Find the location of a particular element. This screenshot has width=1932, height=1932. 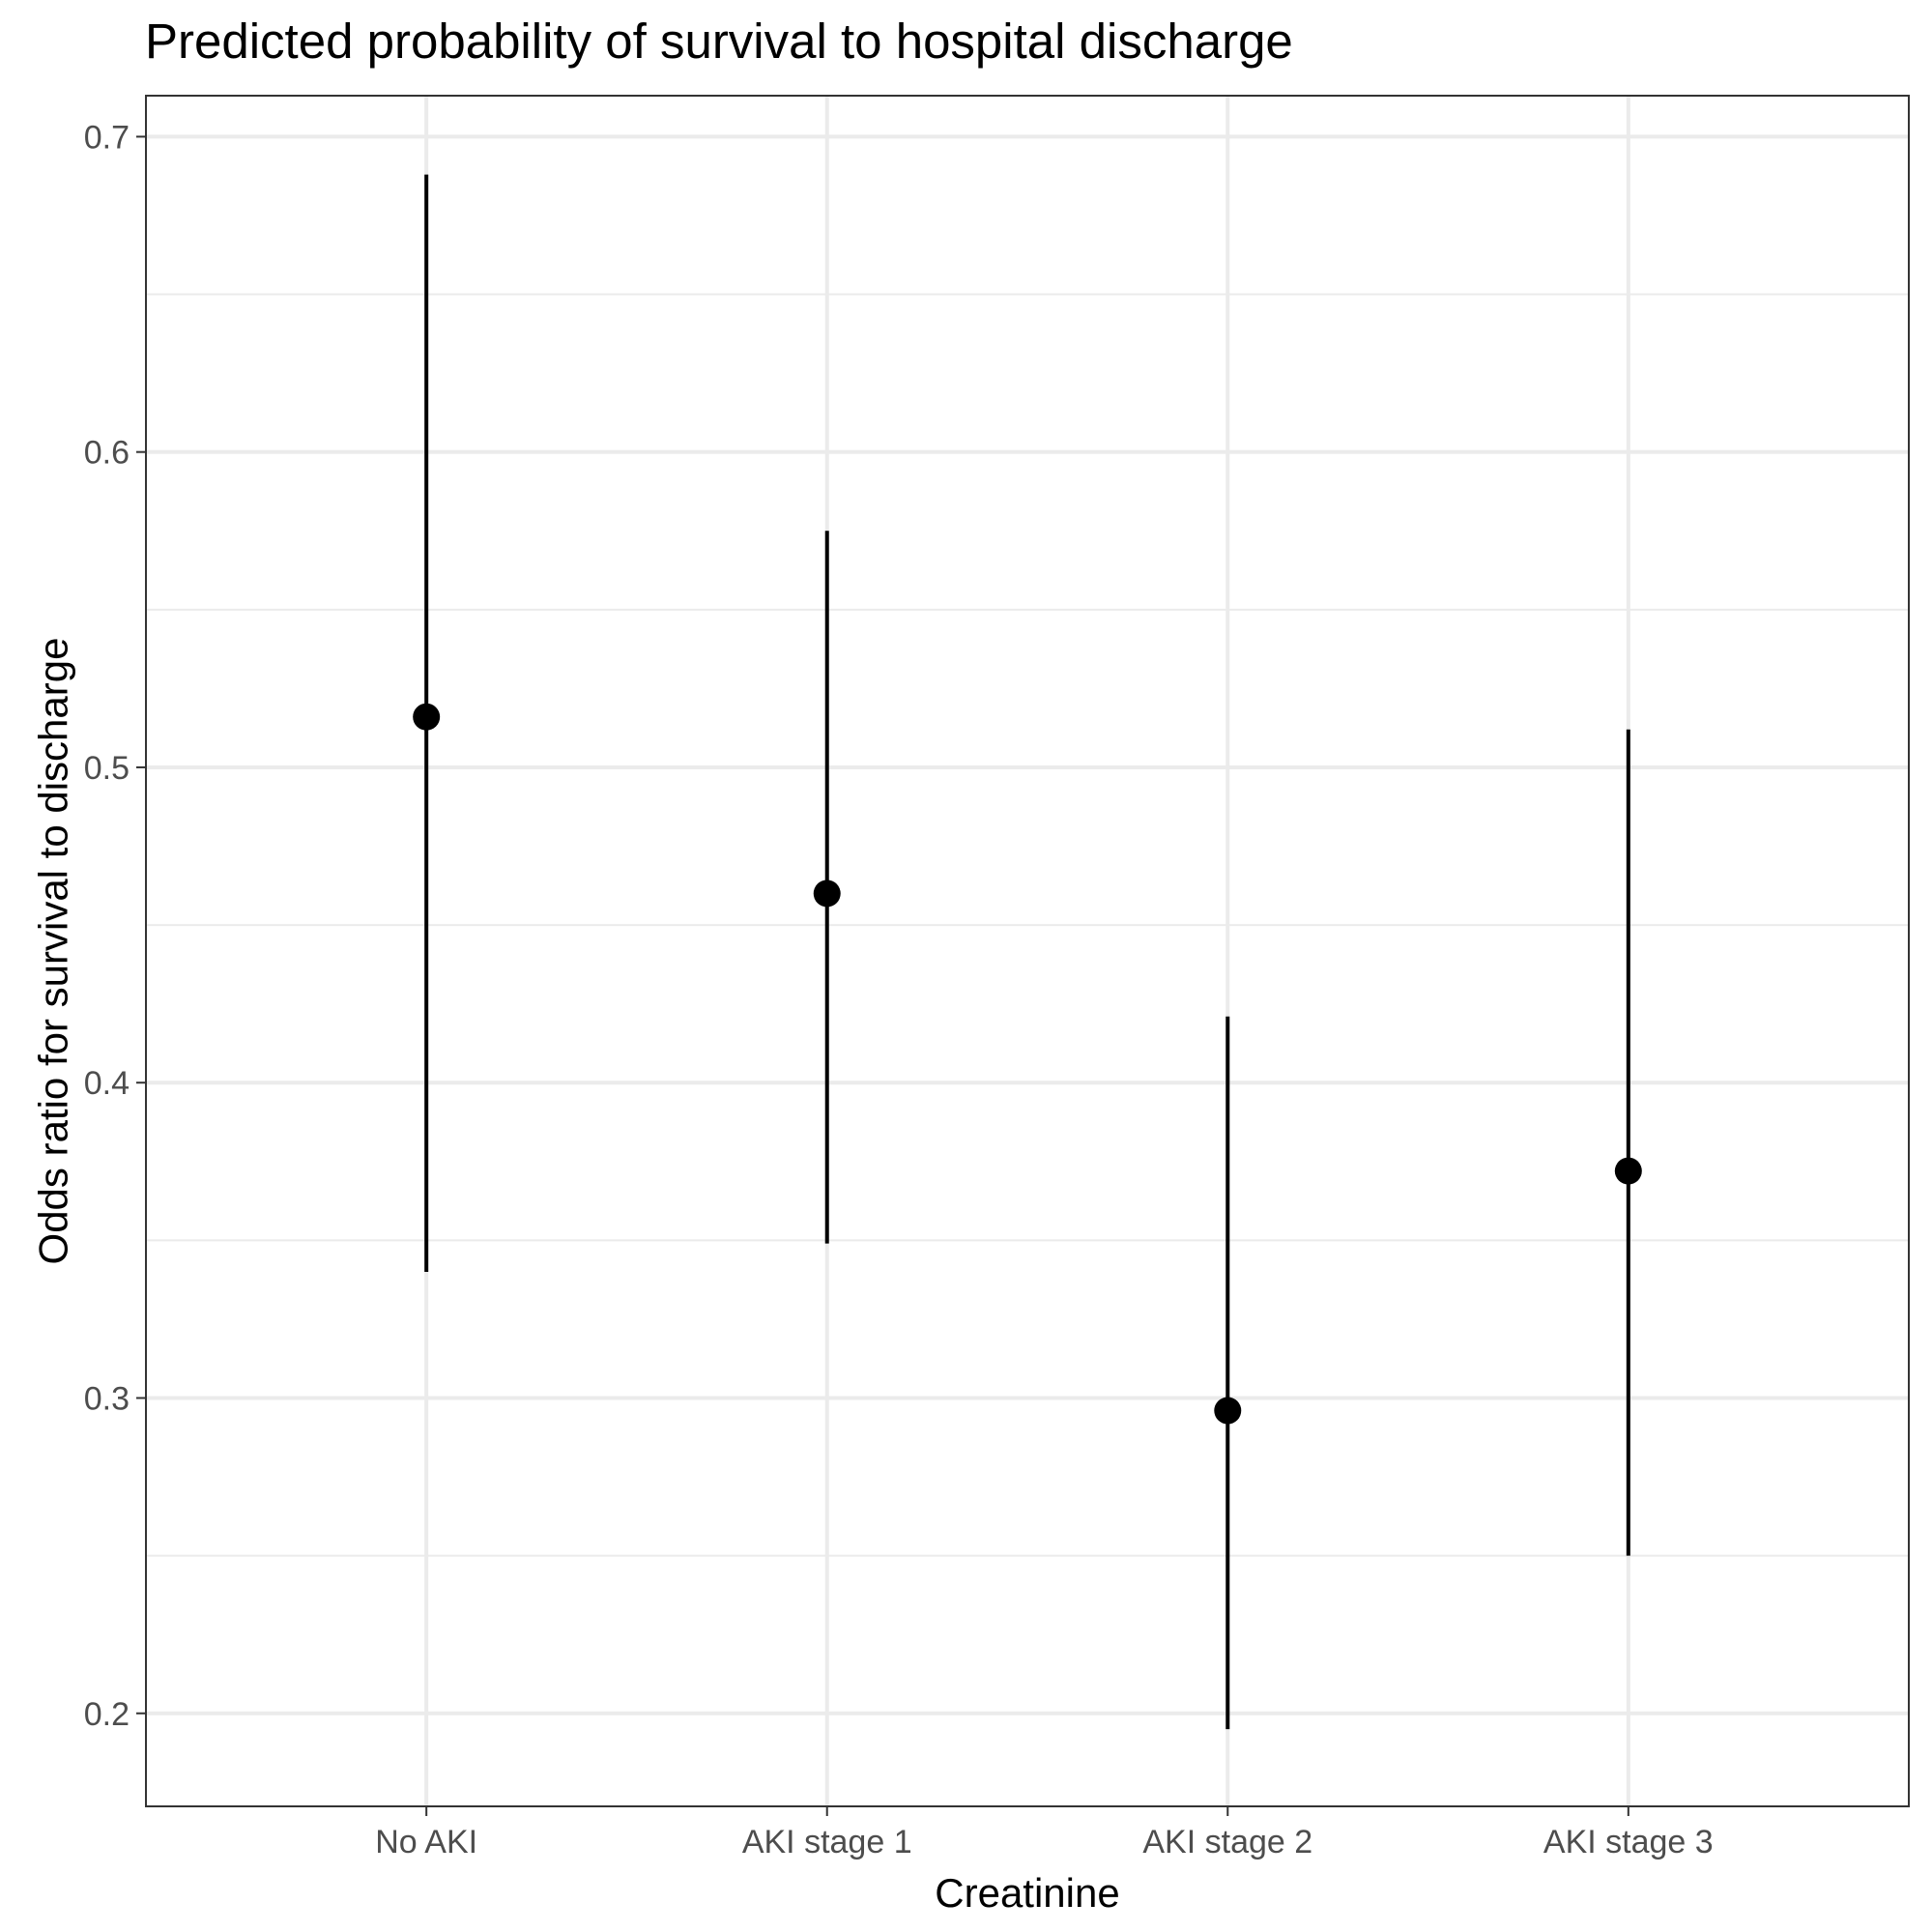

y-tick-label: 0.4 is located at coordinates (107, 1083).